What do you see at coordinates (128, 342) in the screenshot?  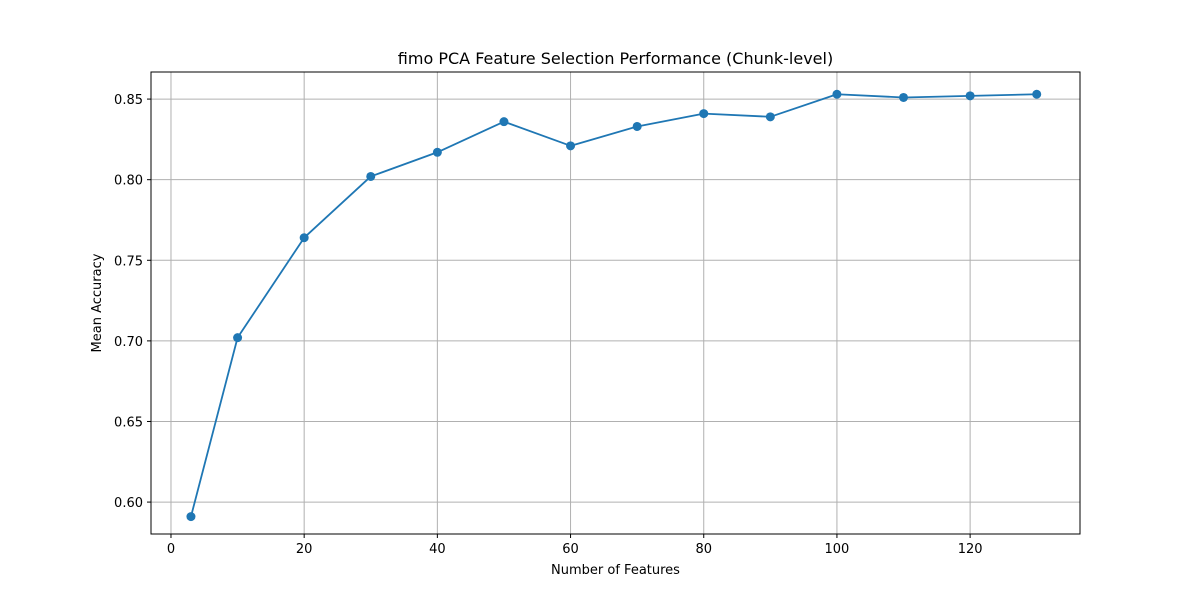 I see `y-tick-label: 0.70` at bounding box center [128, 342].